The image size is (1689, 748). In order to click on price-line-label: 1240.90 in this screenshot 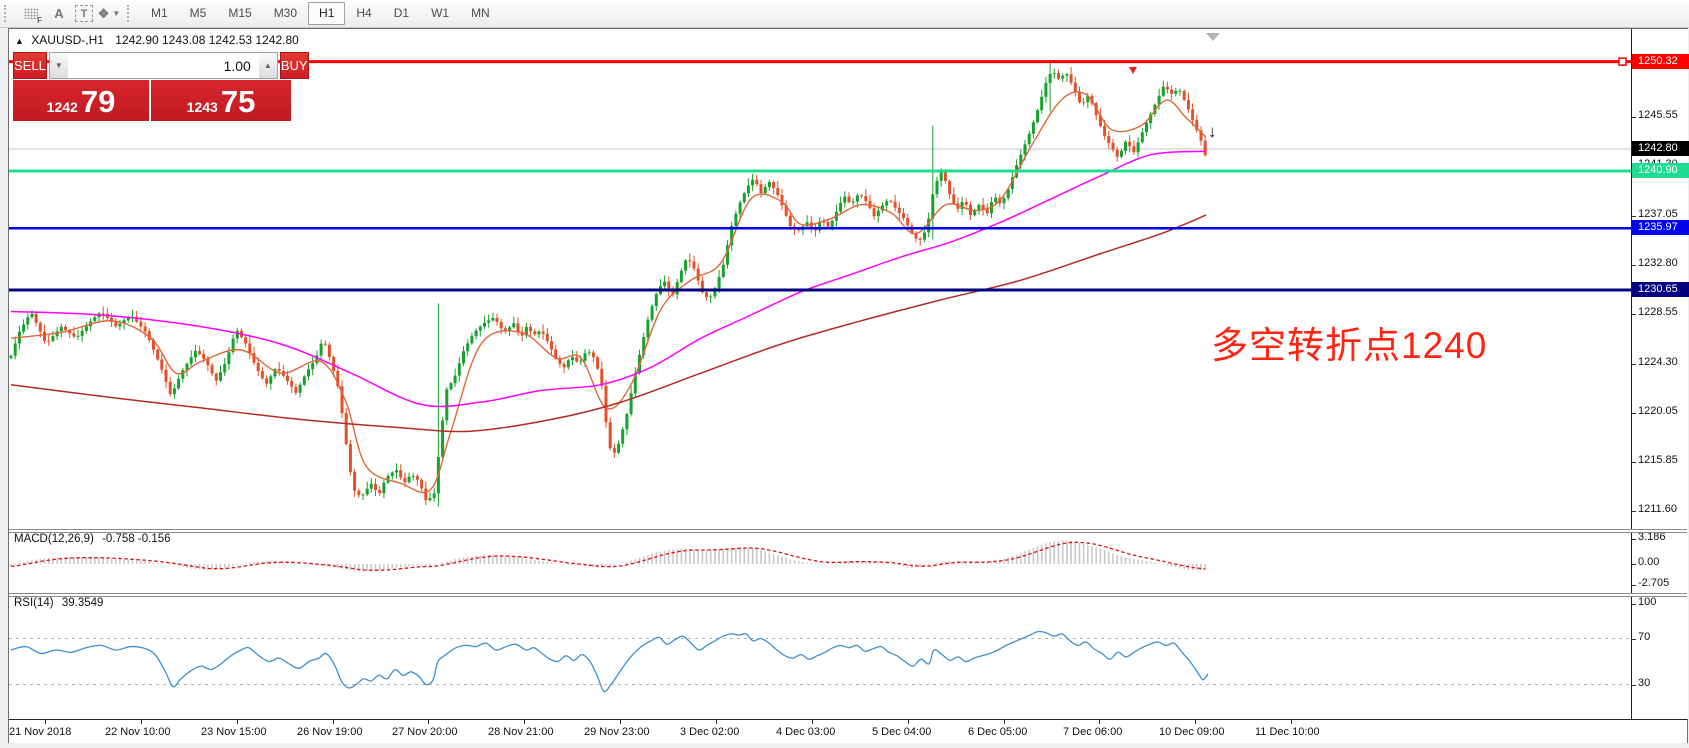, I will do `click(1660, 170)`.